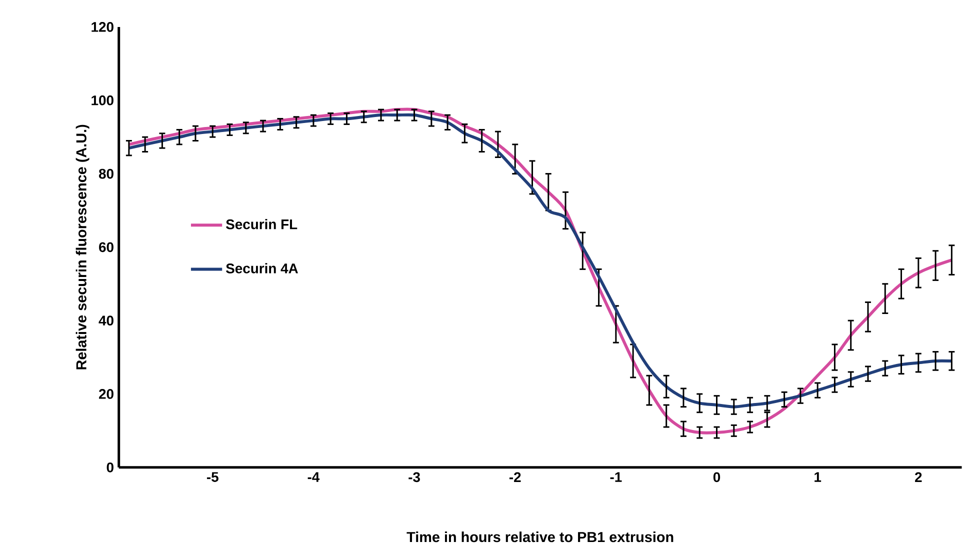 Image resolution: width=963 pixels, height=553 pixels. What do you see at coordinates (616, 477) in the screenshot?
I see `x-tick-label: -1` at bounding box center [616, 477].